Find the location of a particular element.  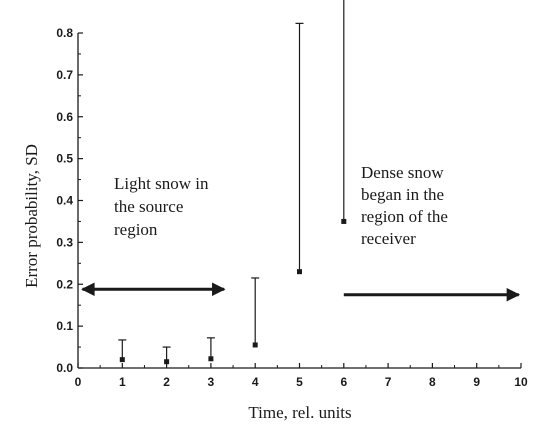

x-tick-label: 8 is located at coordinates (432, 382).